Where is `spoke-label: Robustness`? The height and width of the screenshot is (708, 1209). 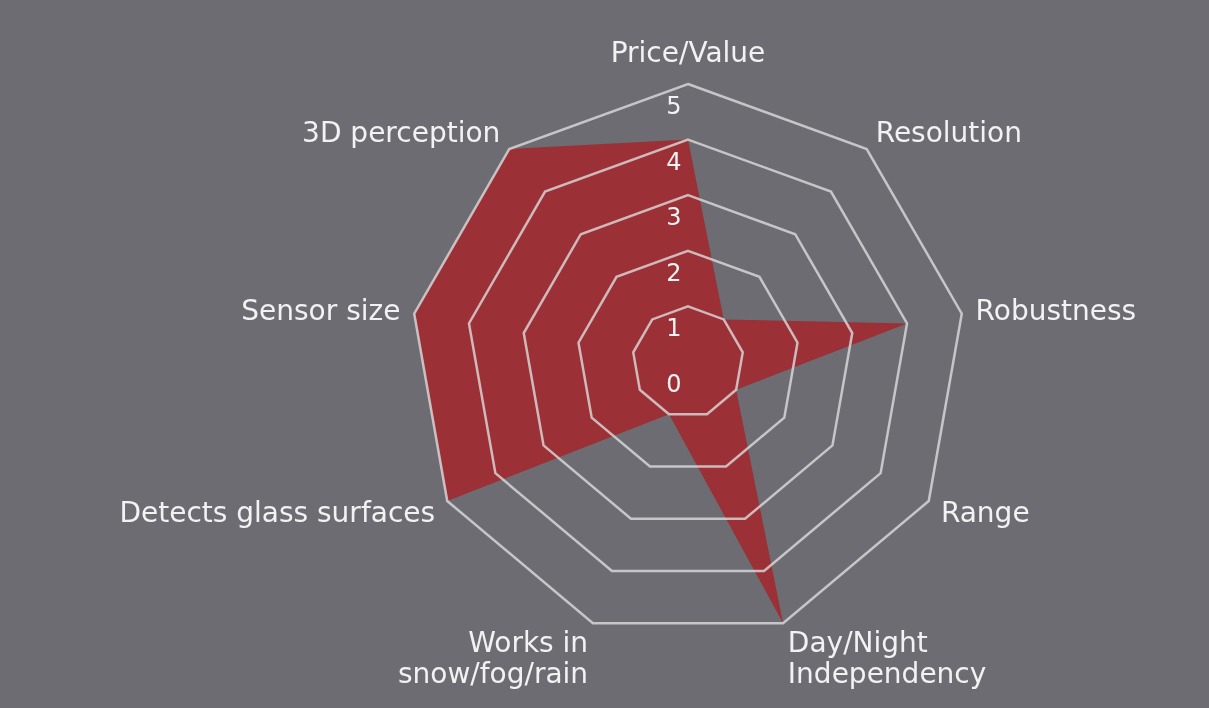 spoke-label: Robustness is located at coordinates (1056, 310).